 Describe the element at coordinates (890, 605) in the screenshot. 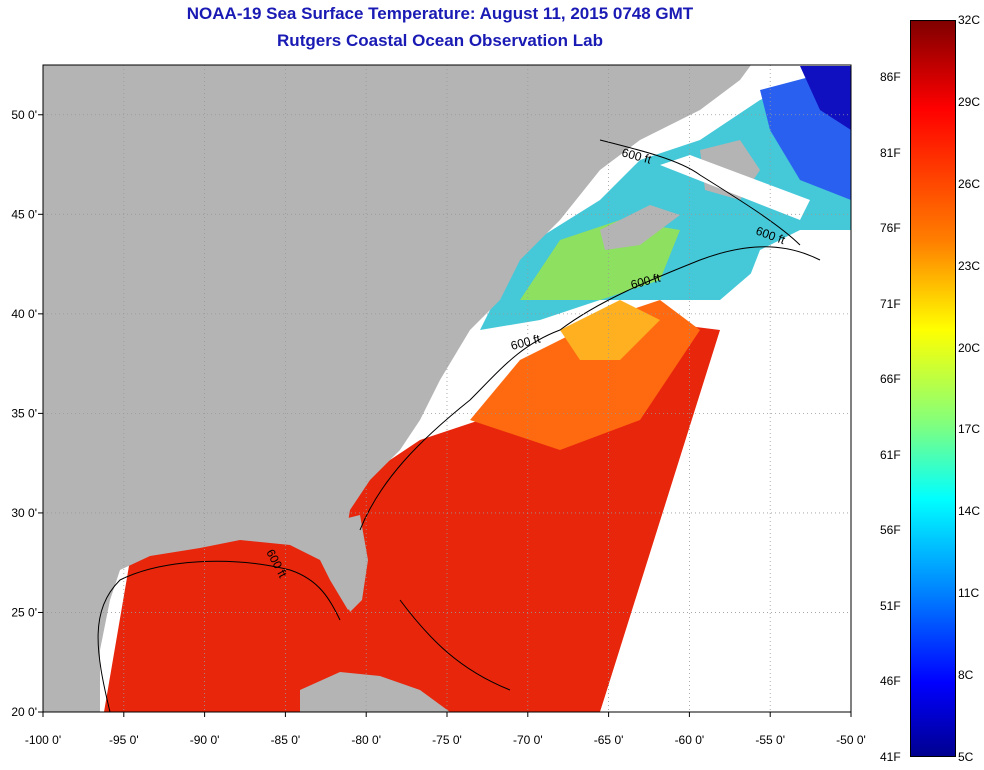

I see `colorbar-fahrenheit-label: 51F` at that location.